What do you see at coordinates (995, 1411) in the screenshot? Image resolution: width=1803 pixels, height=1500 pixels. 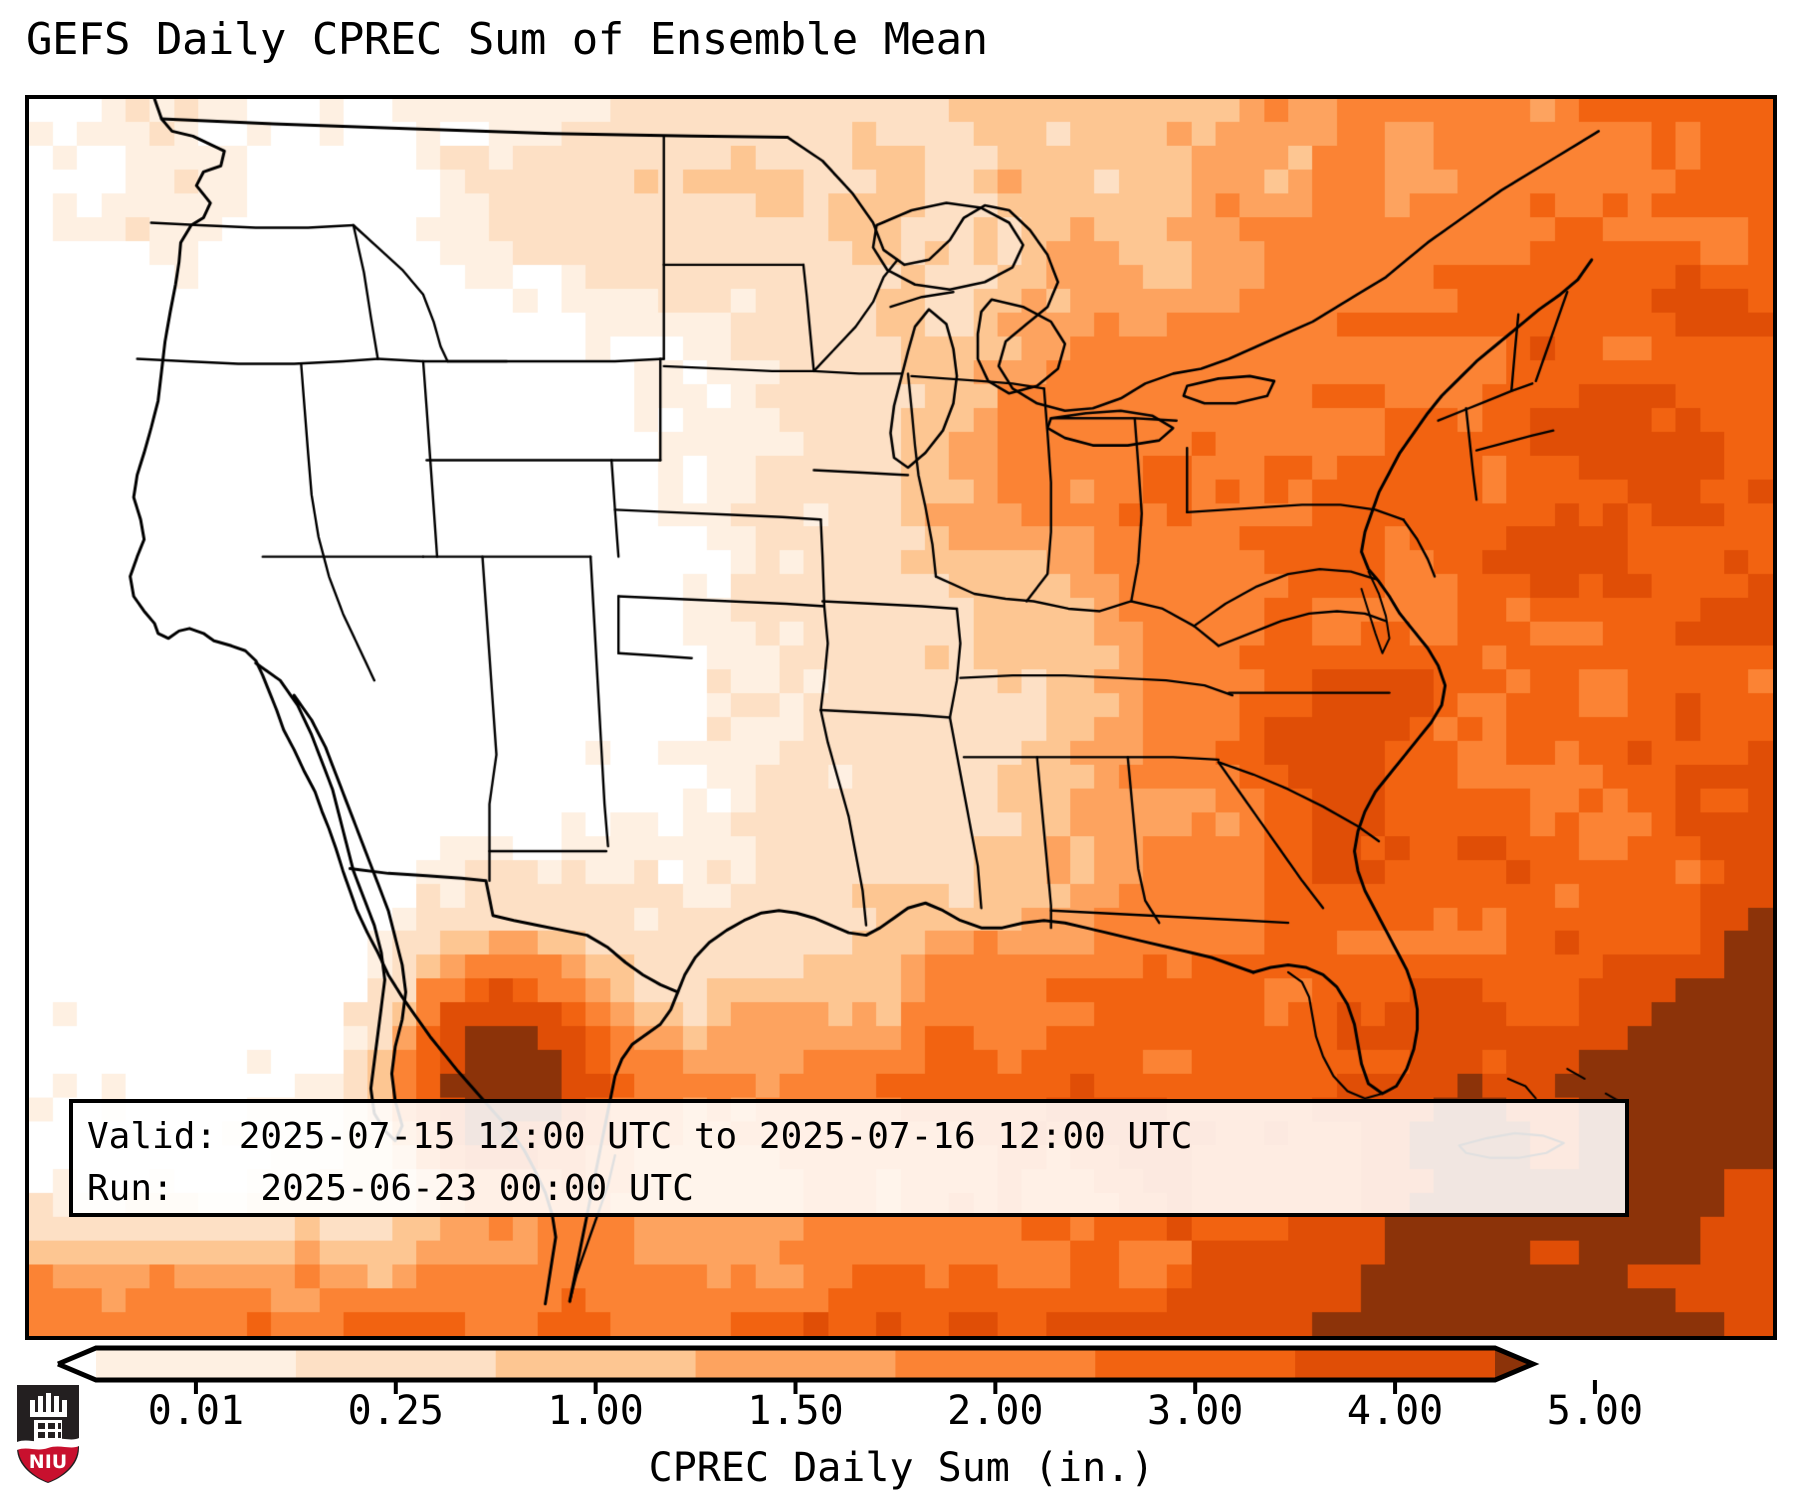 I see `colorbar-tick-2-00: 2.00` at bounding box center [995, 1411].